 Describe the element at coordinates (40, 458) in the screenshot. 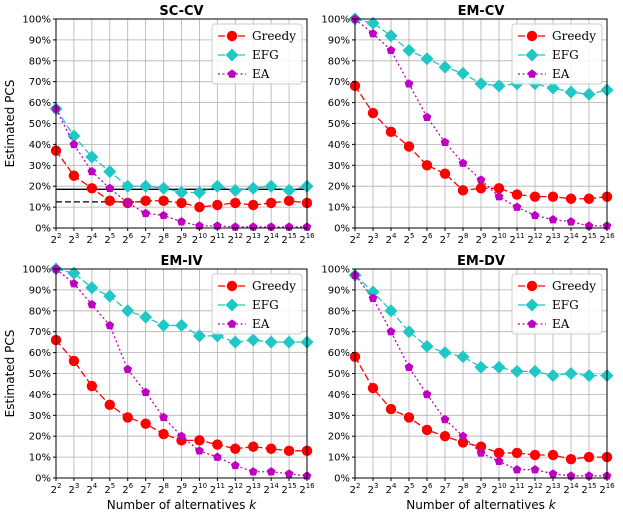

I see `y-tick-label: 10%` at that location.